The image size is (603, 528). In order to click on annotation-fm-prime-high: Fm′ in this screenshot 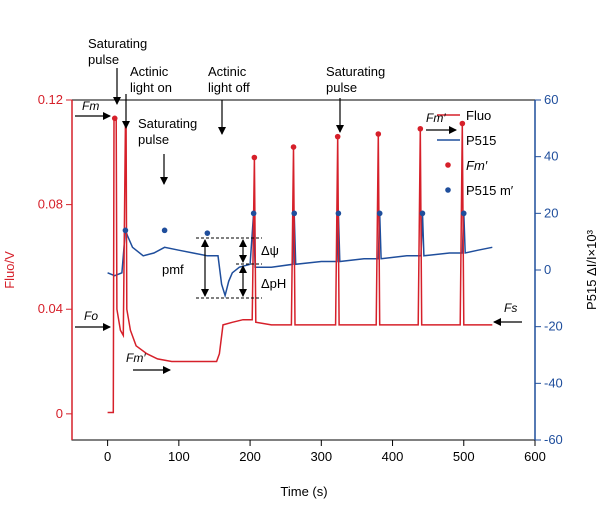, I will do `click(436, 118)`.